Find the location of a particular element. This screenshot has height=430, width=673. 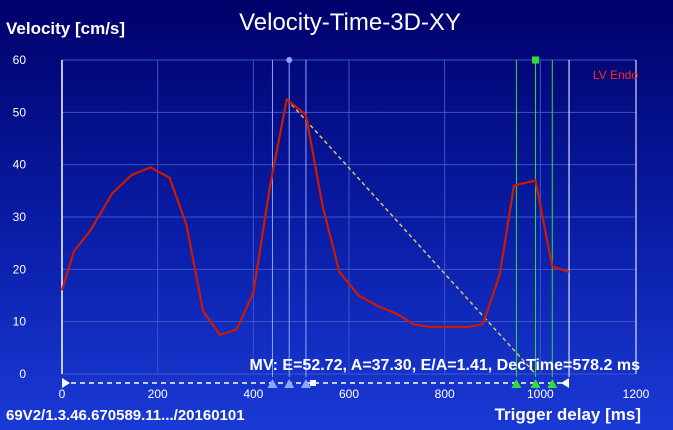

x-axis: 0 200 400 600 800 1000 1200 is located at coordinates (354, 389).